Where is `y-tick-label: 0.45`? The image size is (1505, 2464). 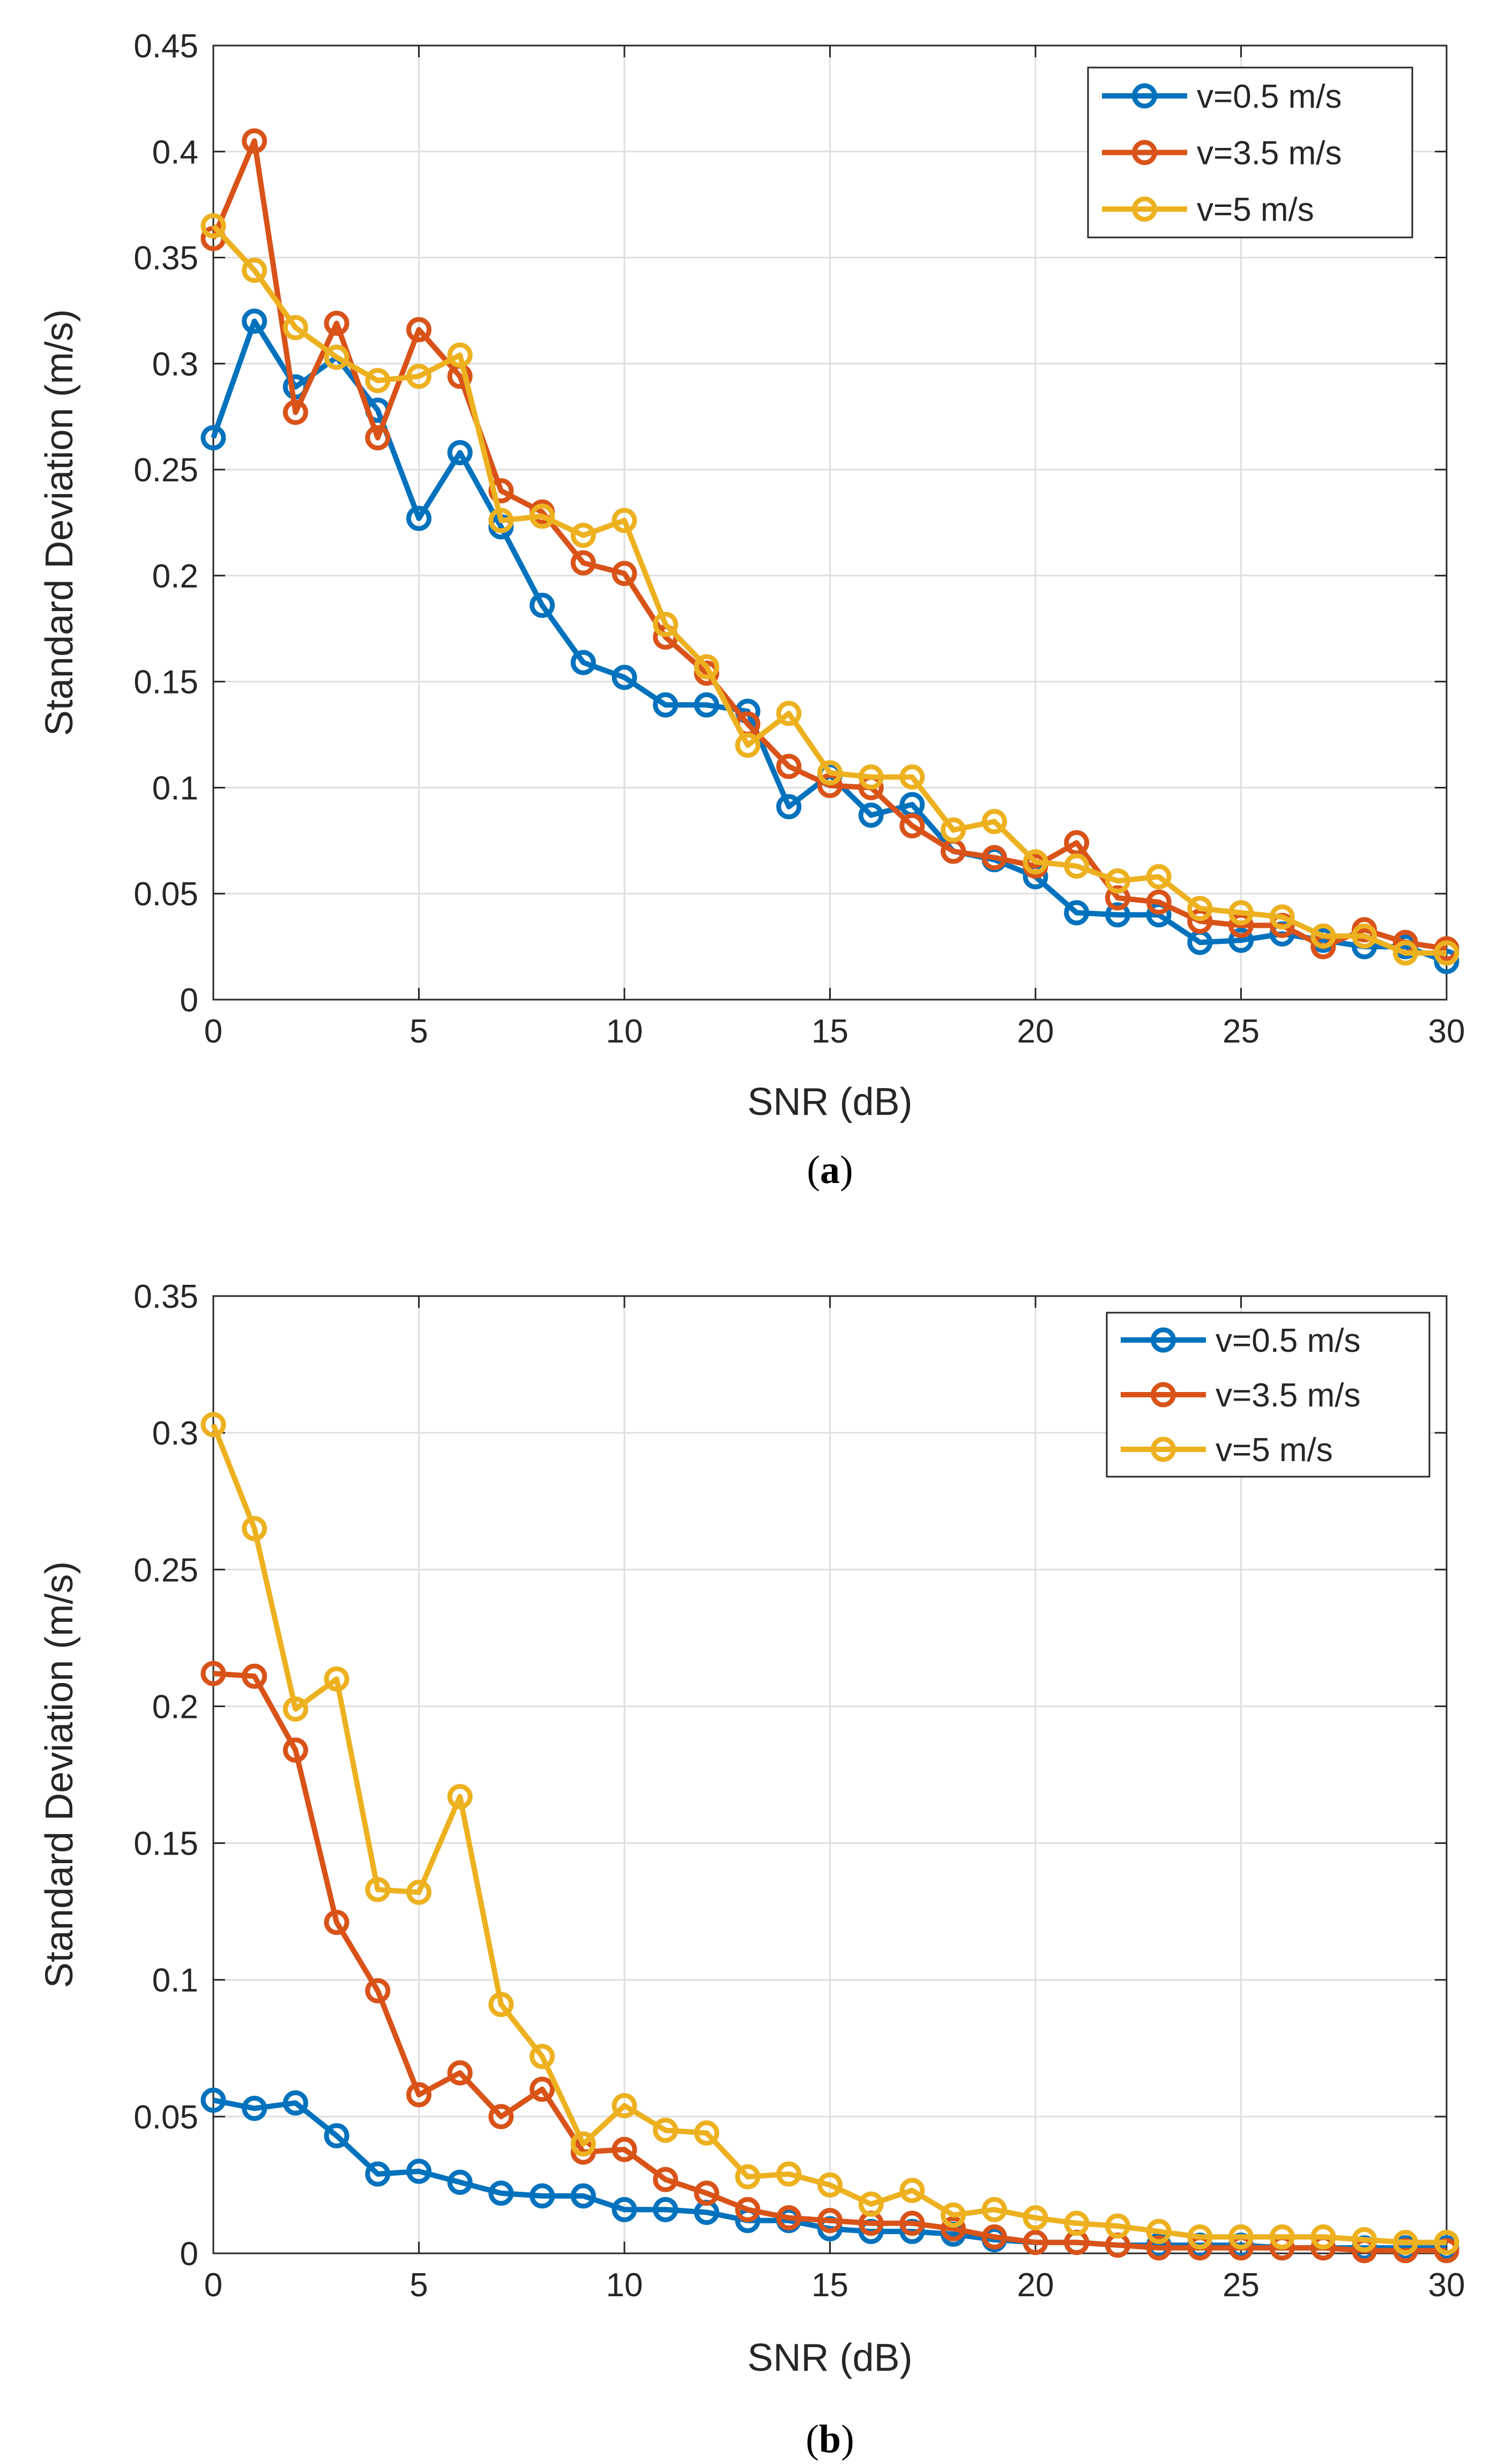 y-tick-label: 0.45 is located at coordinates (165, 46).